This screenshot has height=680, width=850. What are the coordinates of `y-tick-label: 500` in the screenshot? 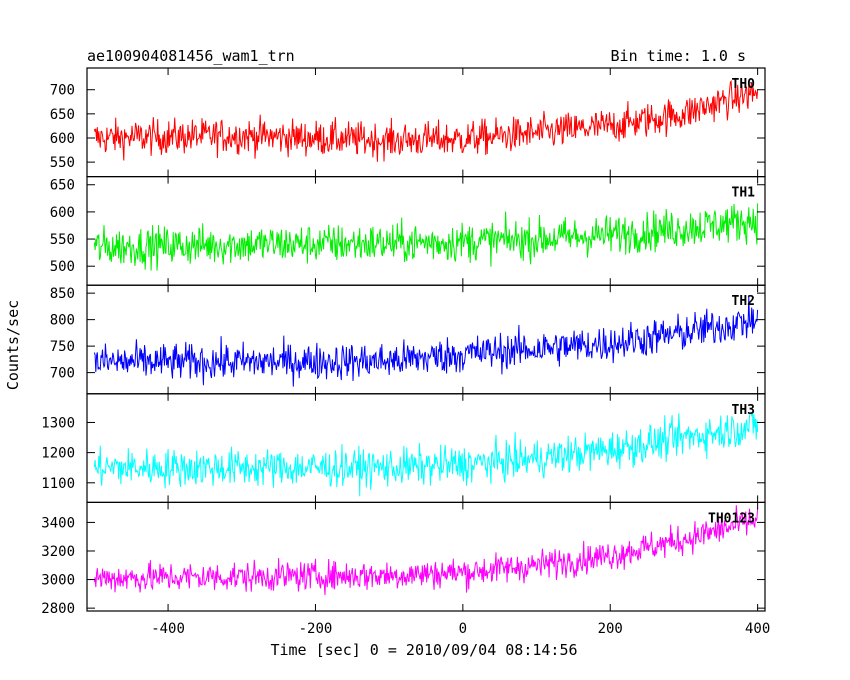 It's located at (62, 267).